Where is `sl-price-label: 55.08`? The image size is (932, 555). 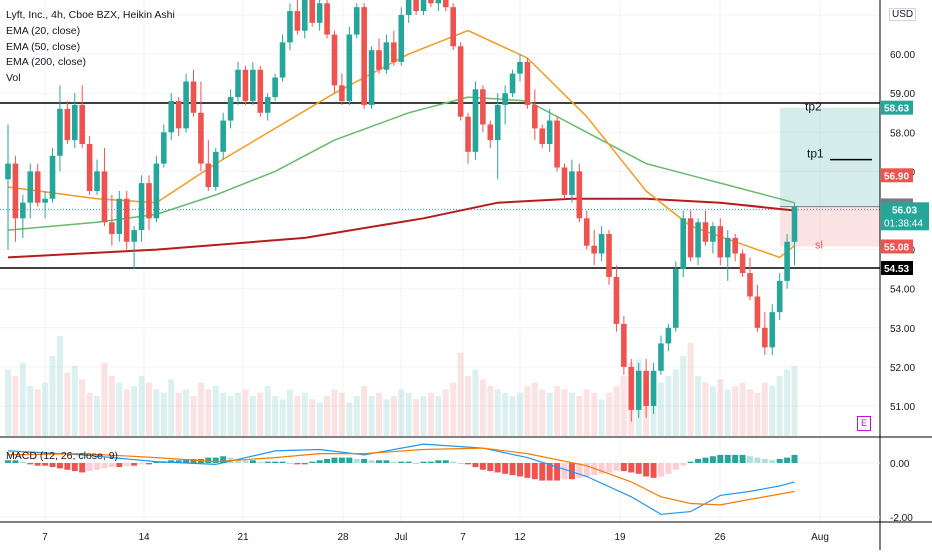 sl-price-label: 55.08 is located at coordinates (896, 247).